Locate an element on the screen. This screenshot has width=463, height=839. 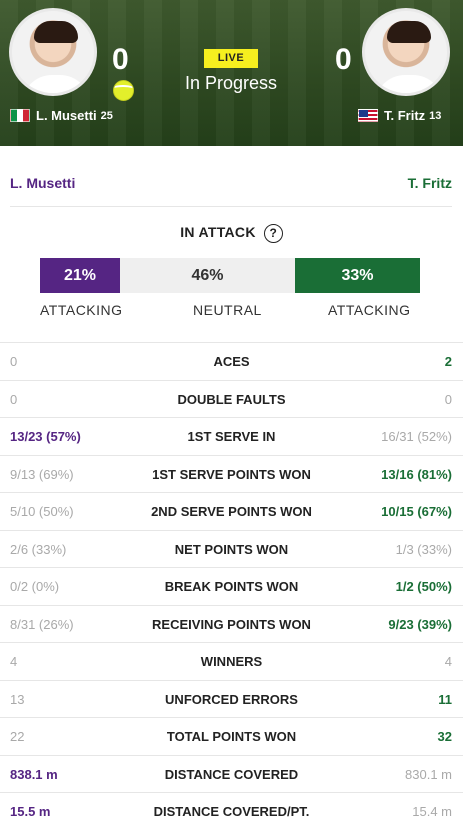
stat-label: DOUBLE FAULTS is located at coordinates (231, 399).